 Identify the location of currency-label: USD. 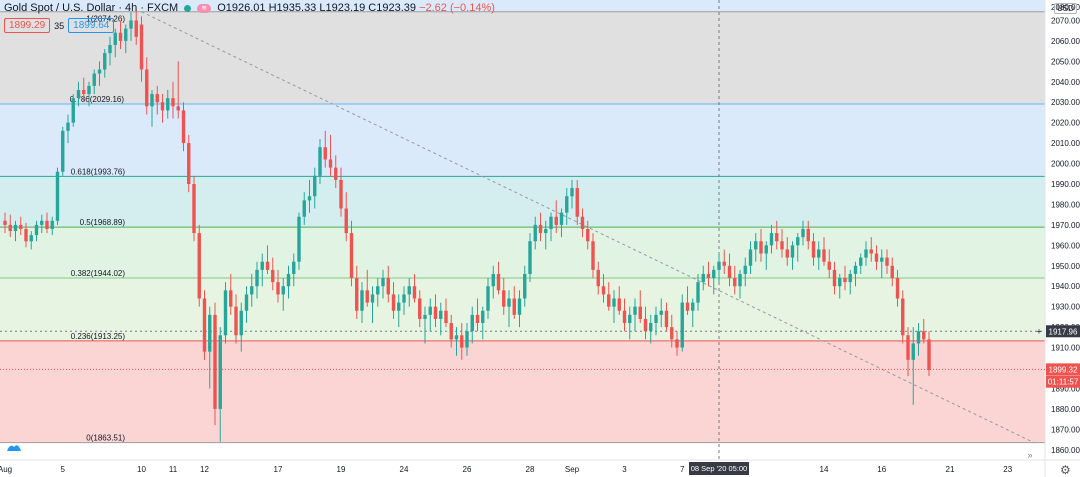
(1065, 8).